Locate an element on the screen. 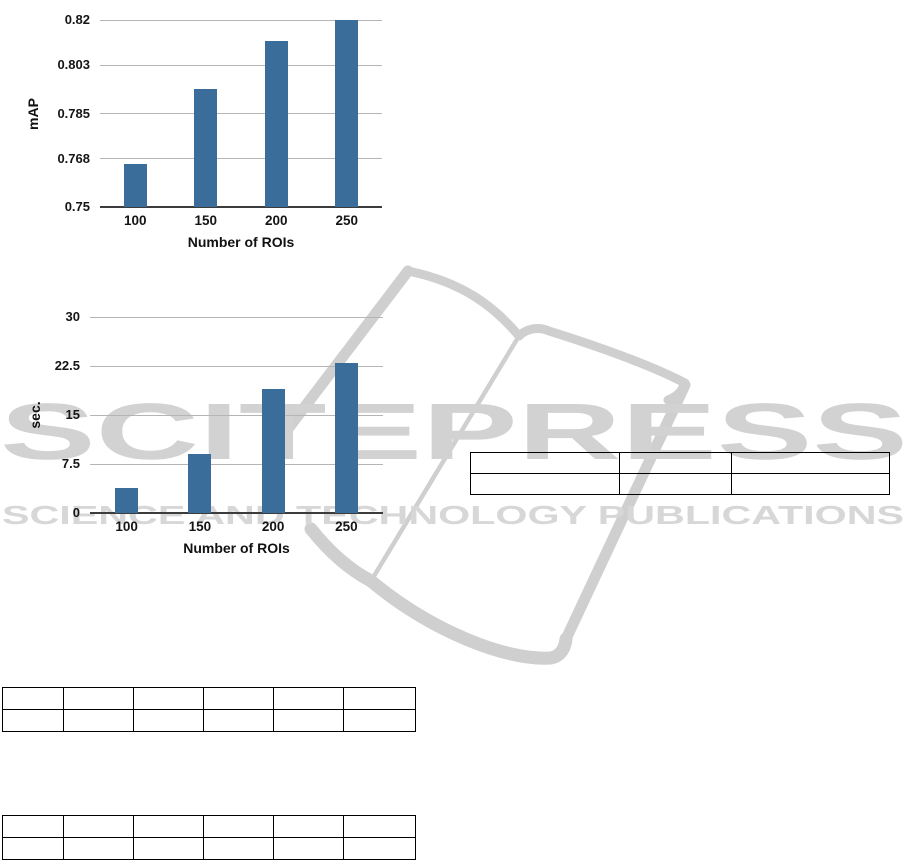  right-empty-table is located at coordinates (680, 473).